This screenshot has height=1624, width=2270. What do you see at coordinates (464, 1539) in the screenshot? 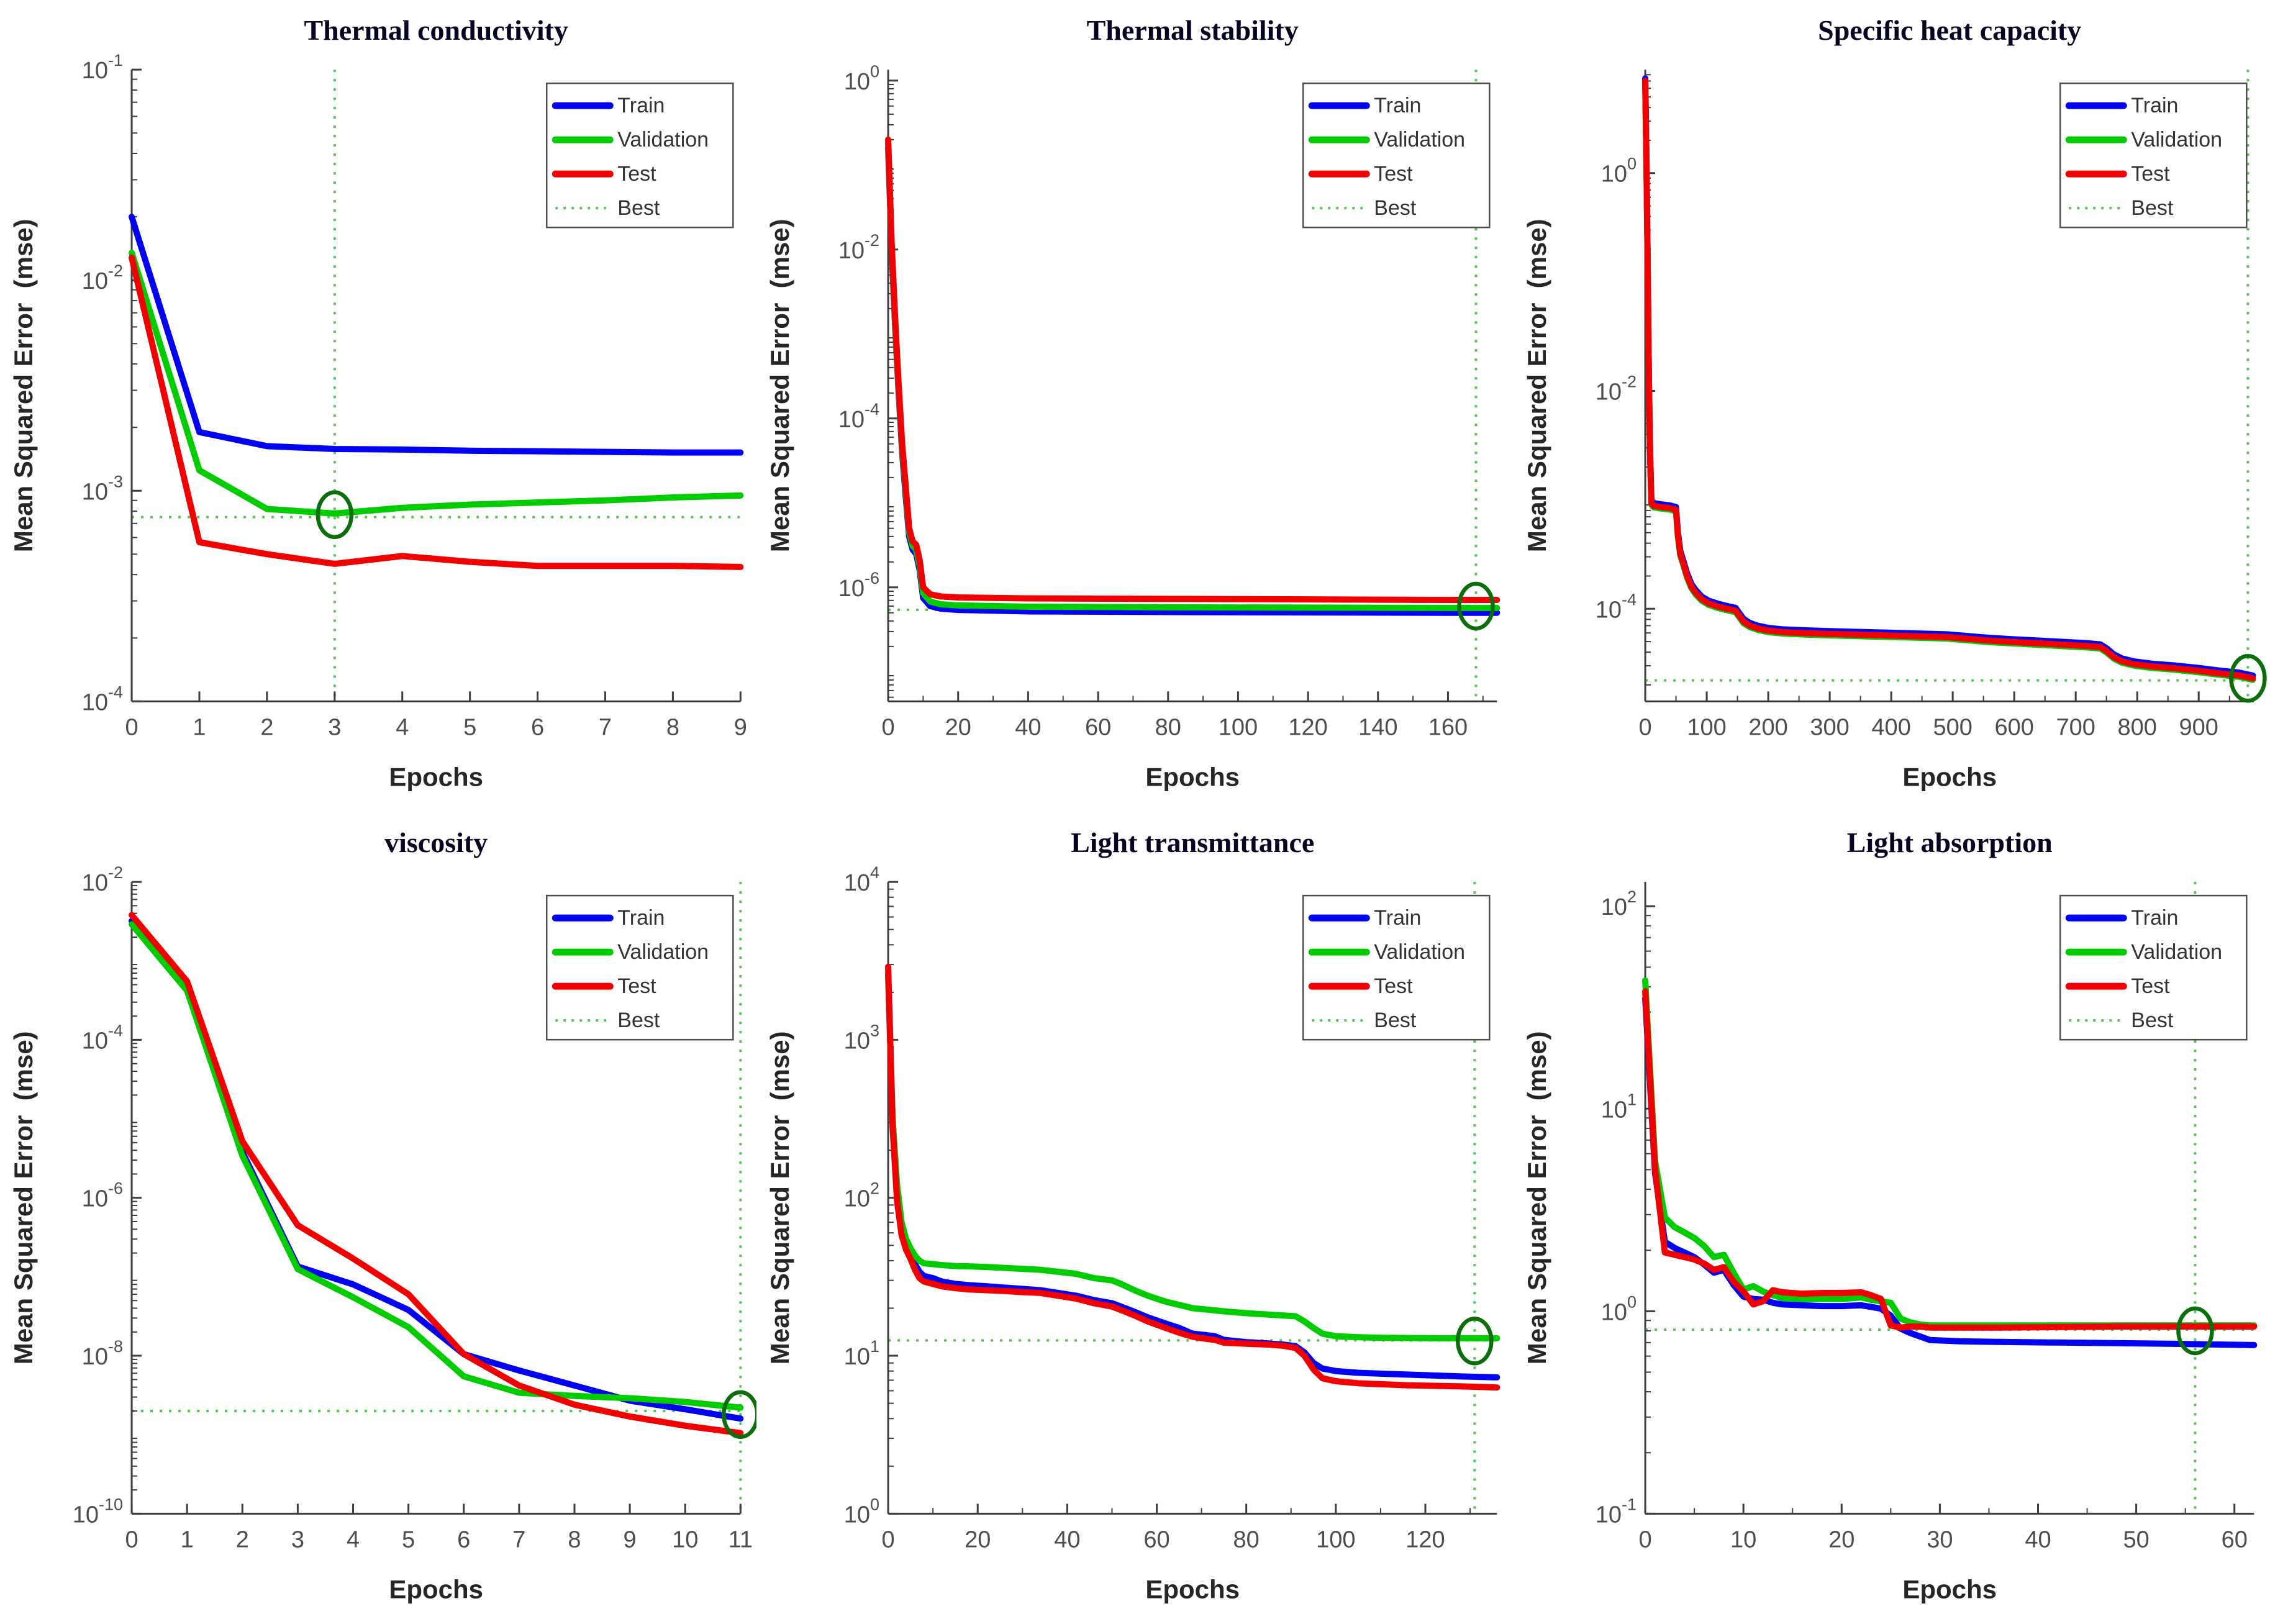
I see `x-tick-label: 6` at bounding box center [464, 1539].